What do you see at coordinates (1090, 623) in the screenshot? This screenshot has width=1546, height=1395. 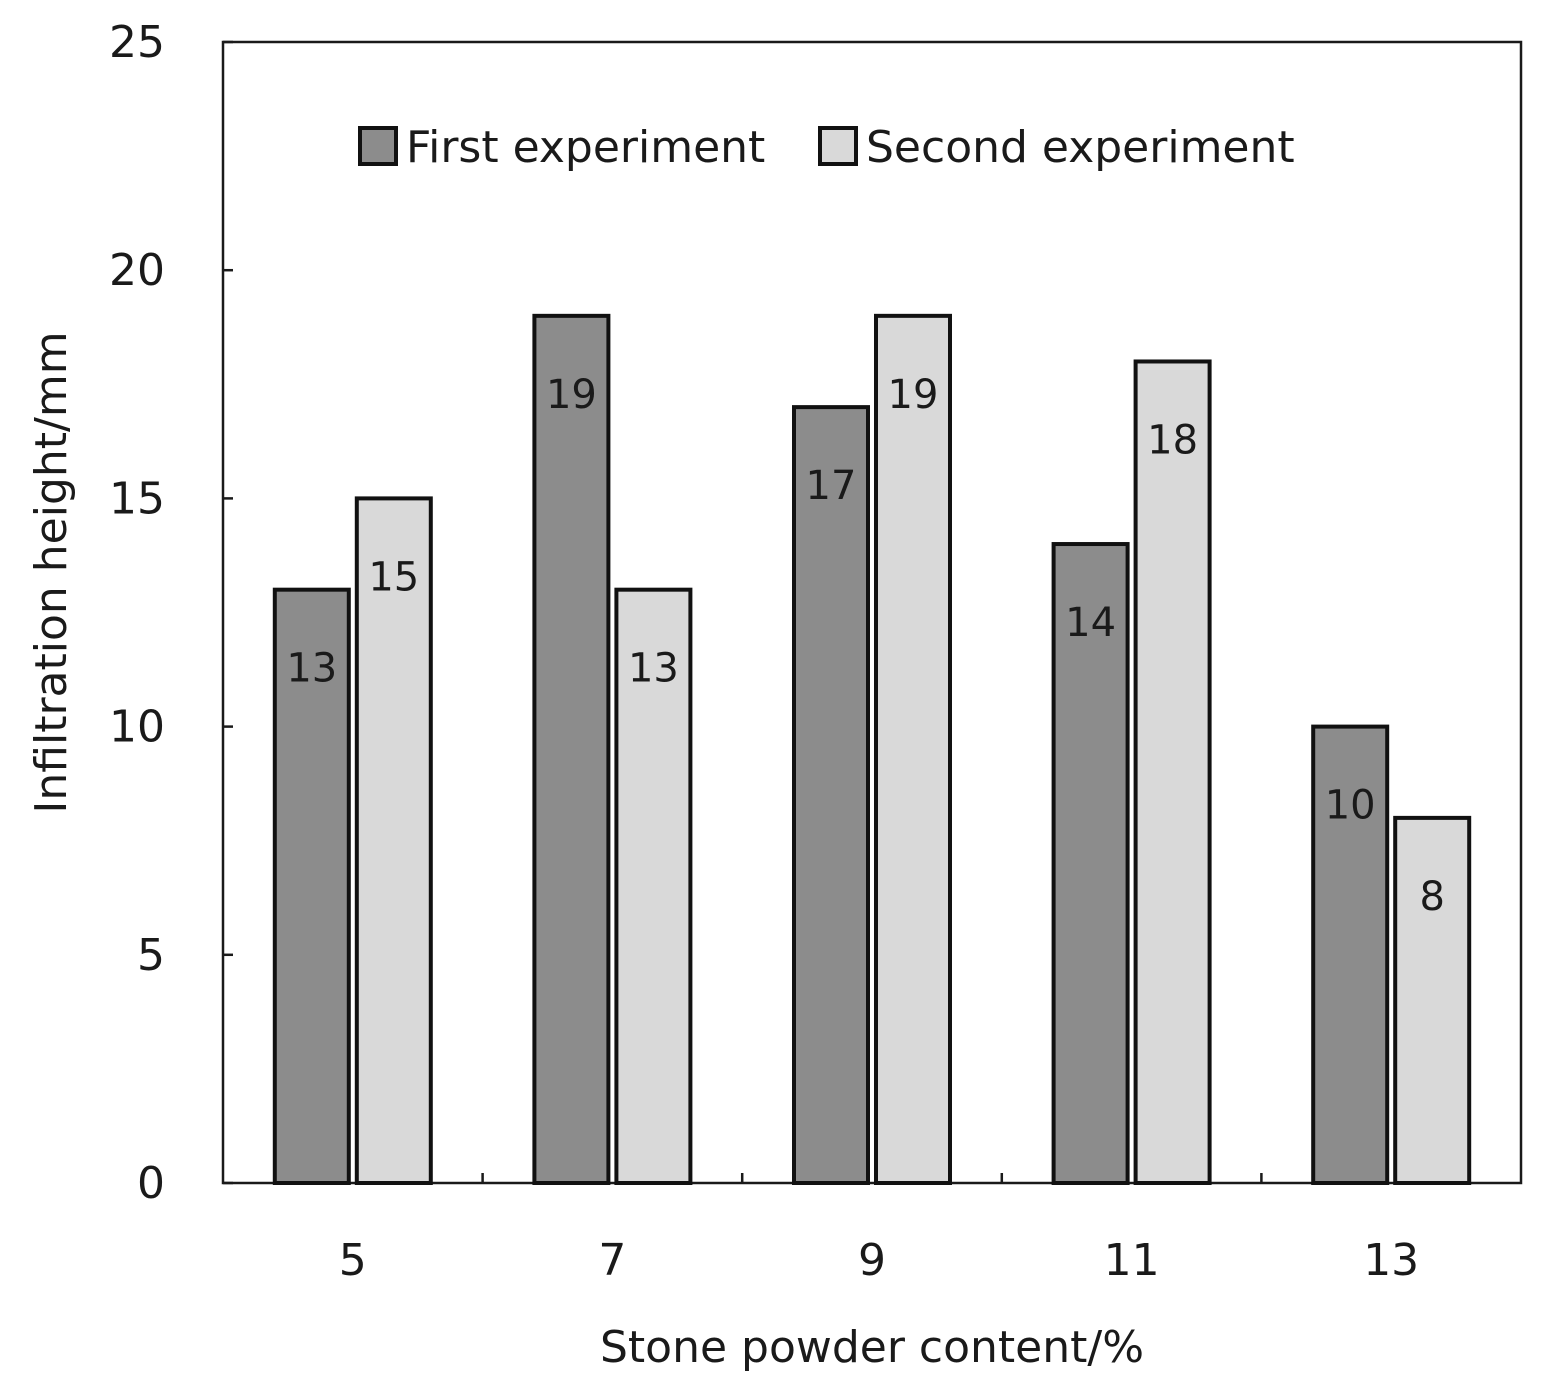 I see `data-label: 14` at bounding box center [1090, 623].